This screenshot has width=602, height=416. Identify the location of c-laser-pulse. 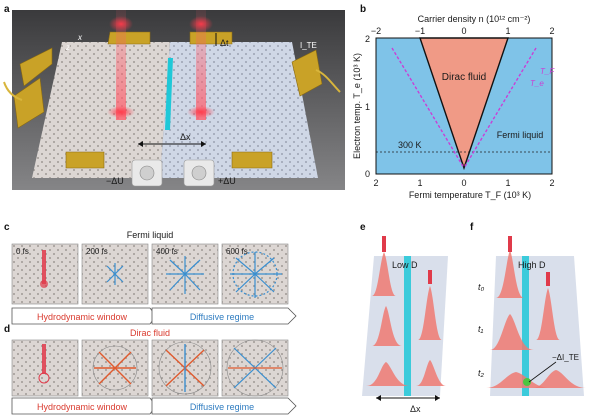
(44, 267).